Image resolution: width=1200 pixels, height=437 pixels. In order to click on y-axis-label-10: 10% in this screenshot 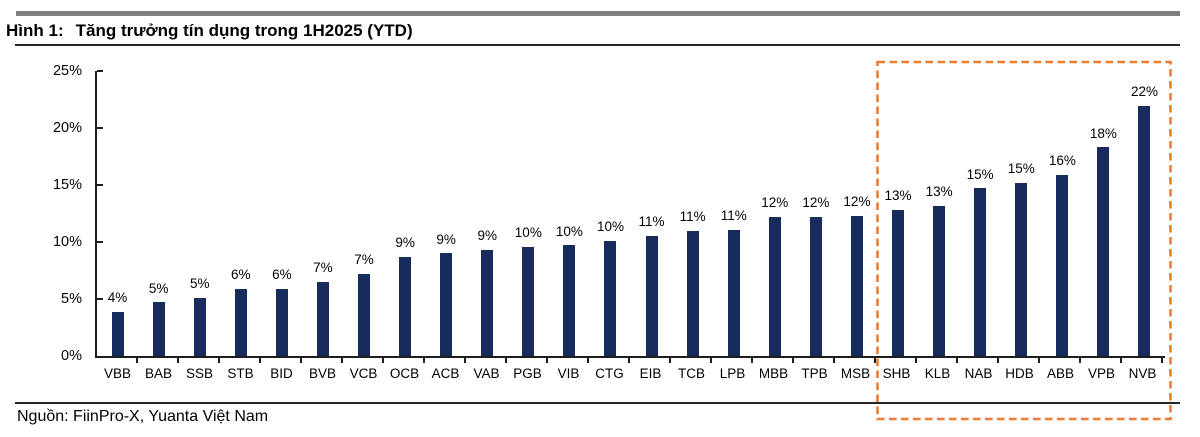, I will do `click(67, 242)`.